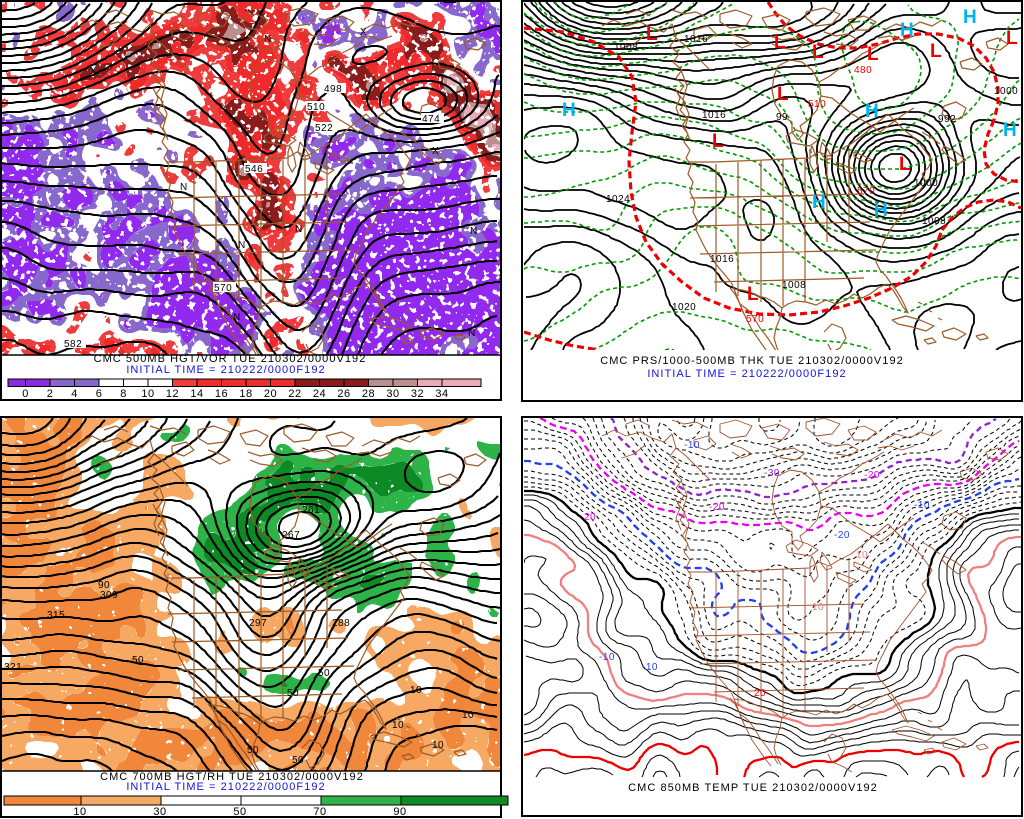  Describe the element at coordinates (368, 394) in the screenshot. I see `svg-text: 28` at that location.